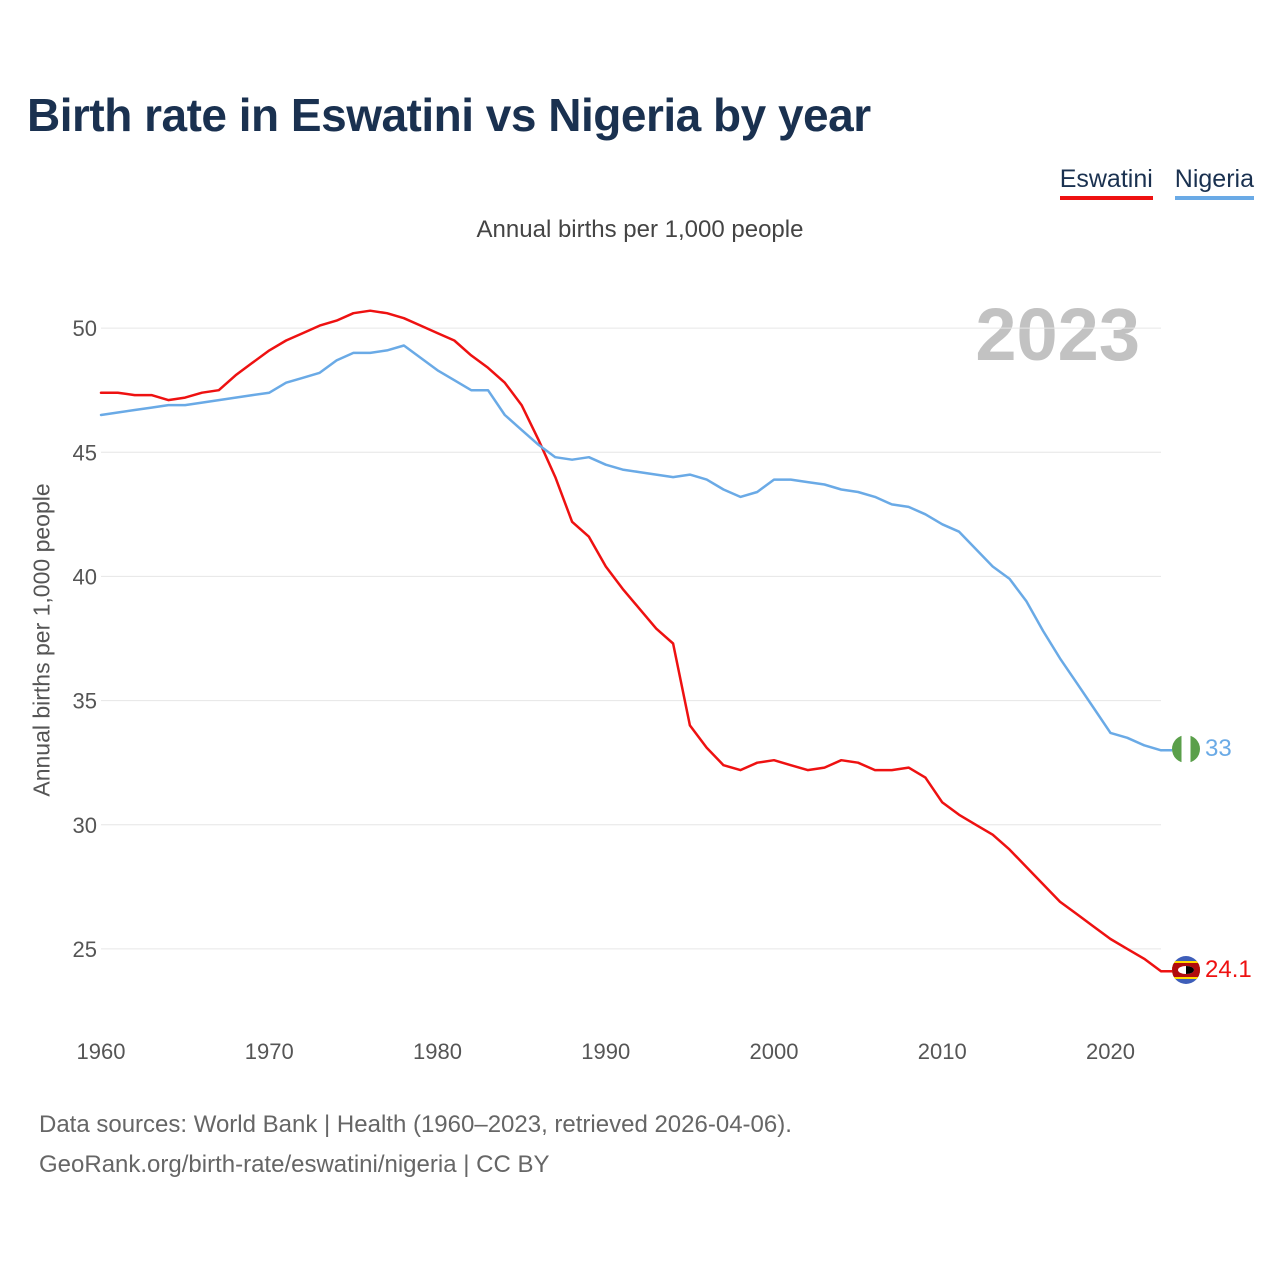  What do you see at coordinates (1186, 970) in the screenshot?
I see `eswatini-flag-icon` at bounding box center [1186, 970].